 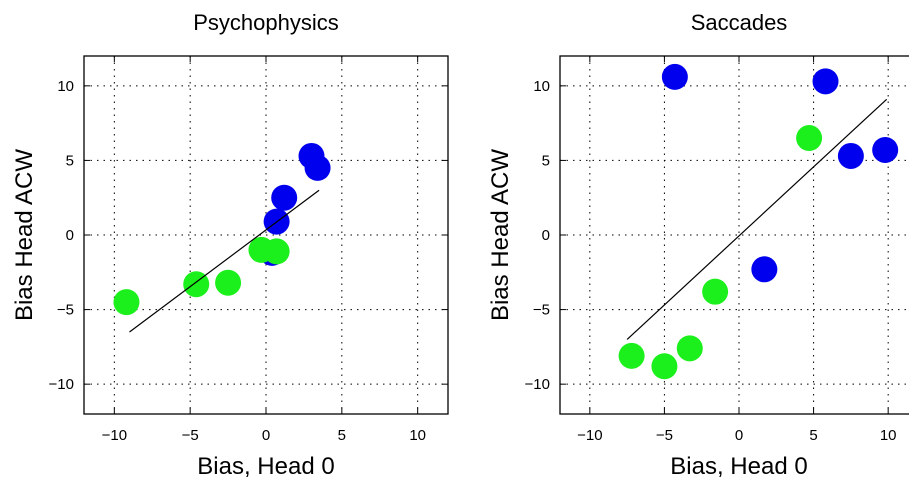 What do you see at coordinates (266, 22) in the screenshot?
I see `chart-title: Psychophysics` at bounding box center [266, 22].